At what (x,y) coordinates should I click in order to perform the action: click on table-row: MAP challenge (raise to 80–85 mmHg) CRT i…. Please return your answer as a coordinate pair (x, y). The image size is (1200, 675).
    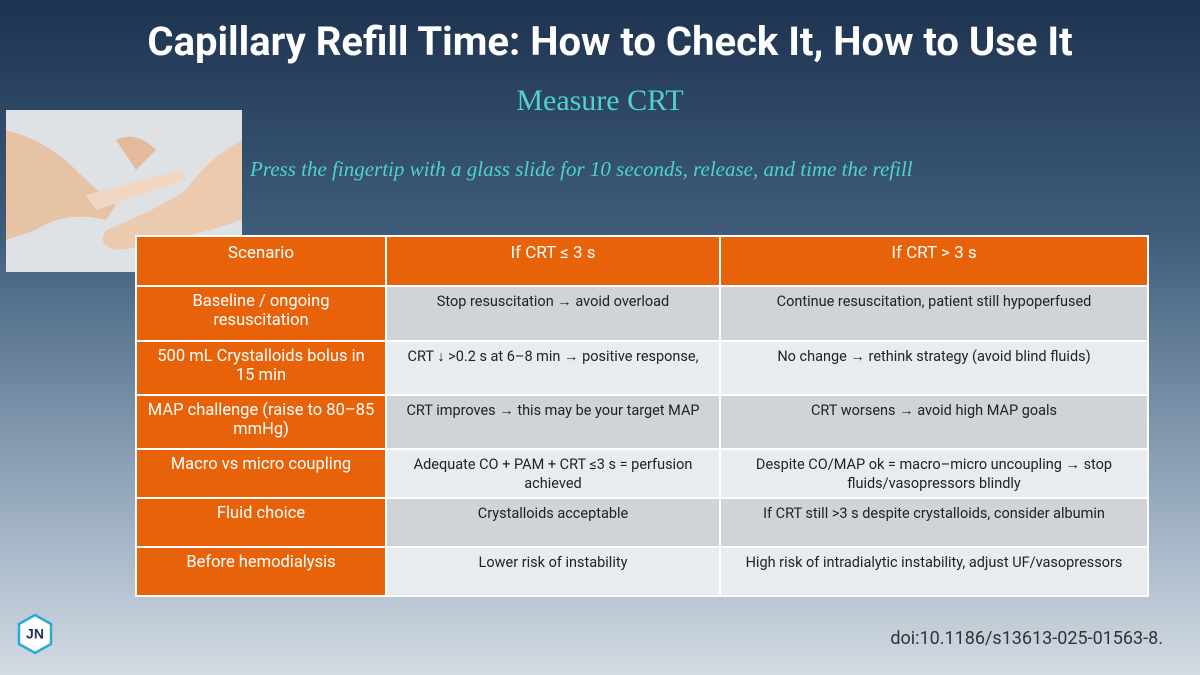
    Looking at the image, I should click on (642, 422).